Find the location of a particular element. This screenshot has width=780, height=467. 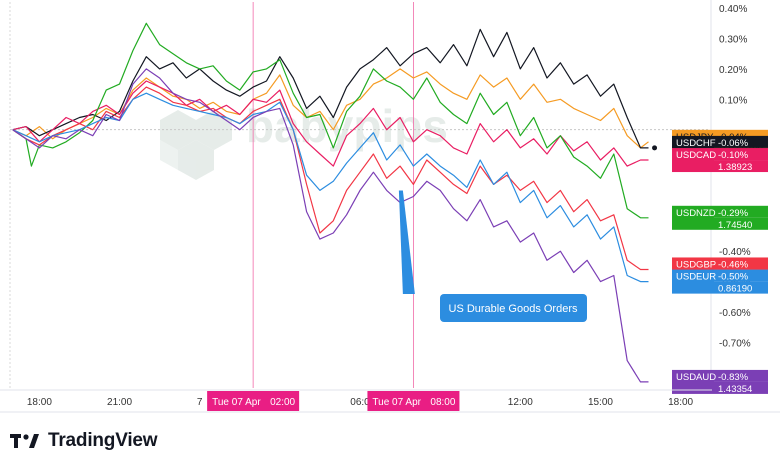

brand-name: TradingView is located at coordinates (103, 440).